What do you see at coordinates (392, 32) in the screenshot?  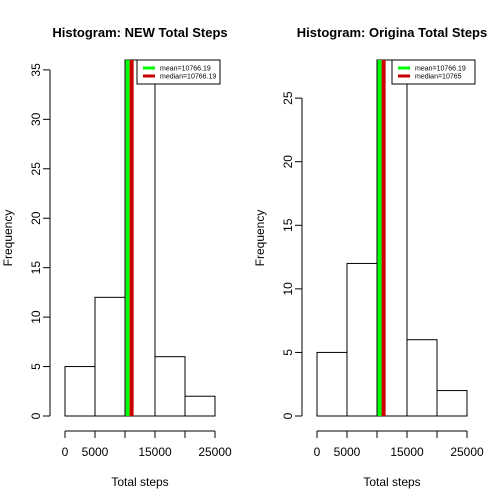 I see `chart-title: Histogram: Origina Total Steps` at bounding box center [392, 32].